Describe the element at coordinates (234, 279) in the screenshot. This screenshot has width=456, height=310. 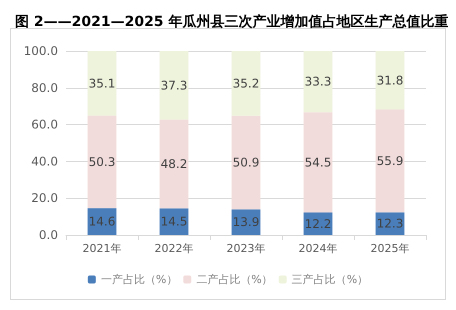
I see `legend-label: 二产占比（%）` at that location.